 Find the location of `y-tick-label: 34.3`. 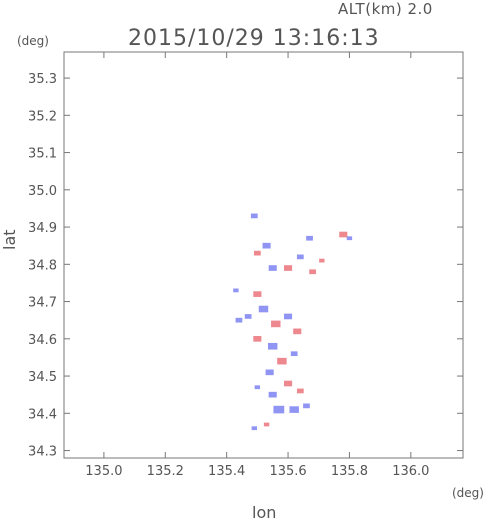

y-tick-label: 34.3 is located at coordinates (42, 452).